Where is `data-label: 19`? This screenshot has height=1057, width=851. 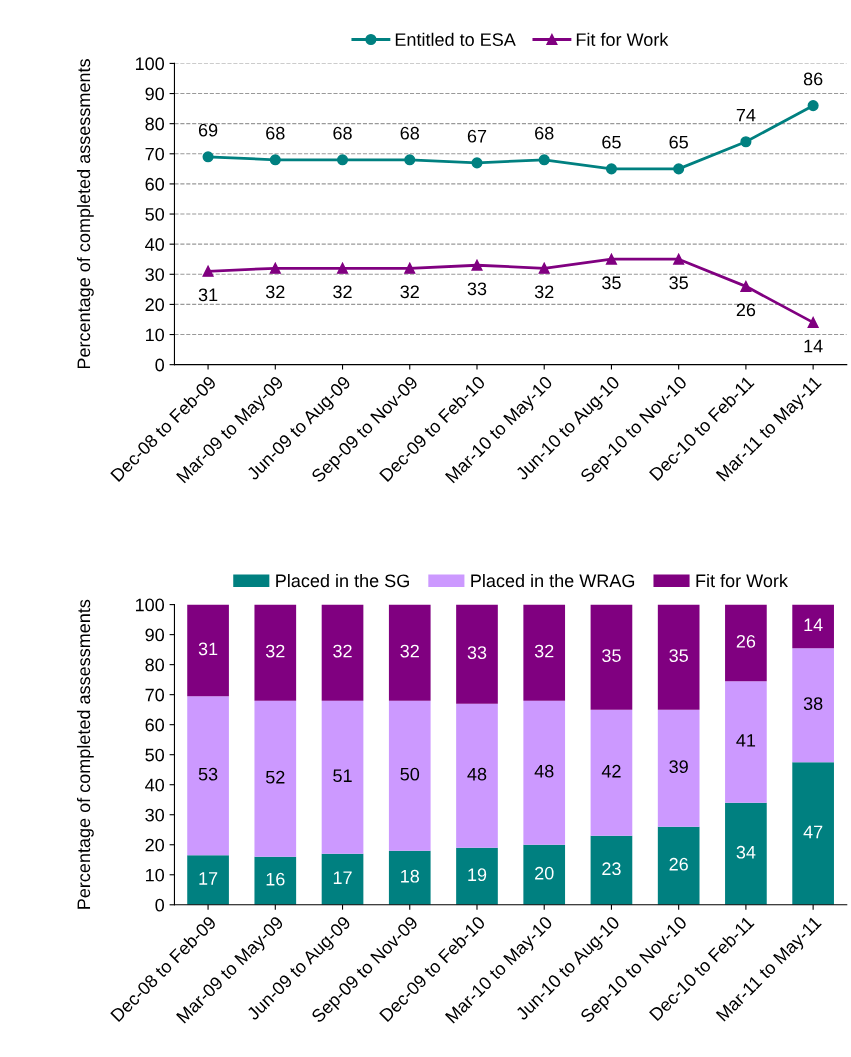 data-label: 19 is located at coordinates (477, 875).